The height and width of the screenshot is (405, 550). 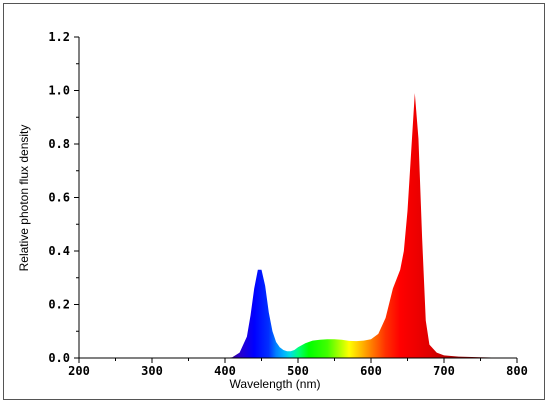 I want to click on x-axis-label: Wavelength (nm), so click(x=275, y=384).